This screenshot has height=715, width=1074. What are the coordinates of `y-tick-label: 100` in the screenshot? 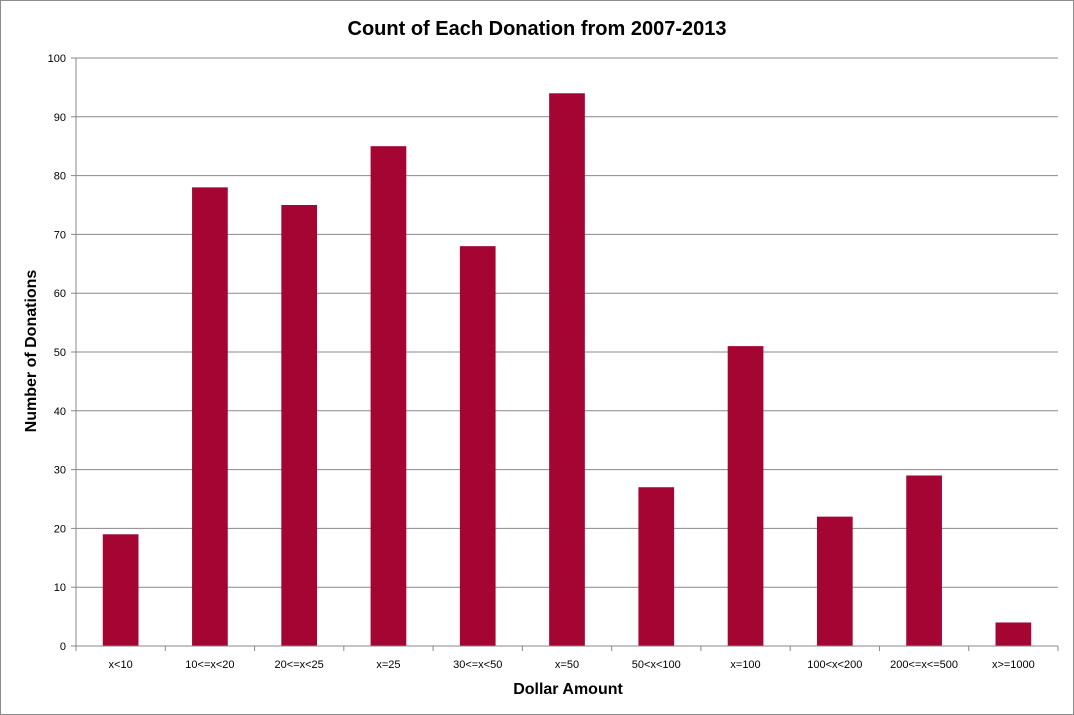 It's located at (57, 59).